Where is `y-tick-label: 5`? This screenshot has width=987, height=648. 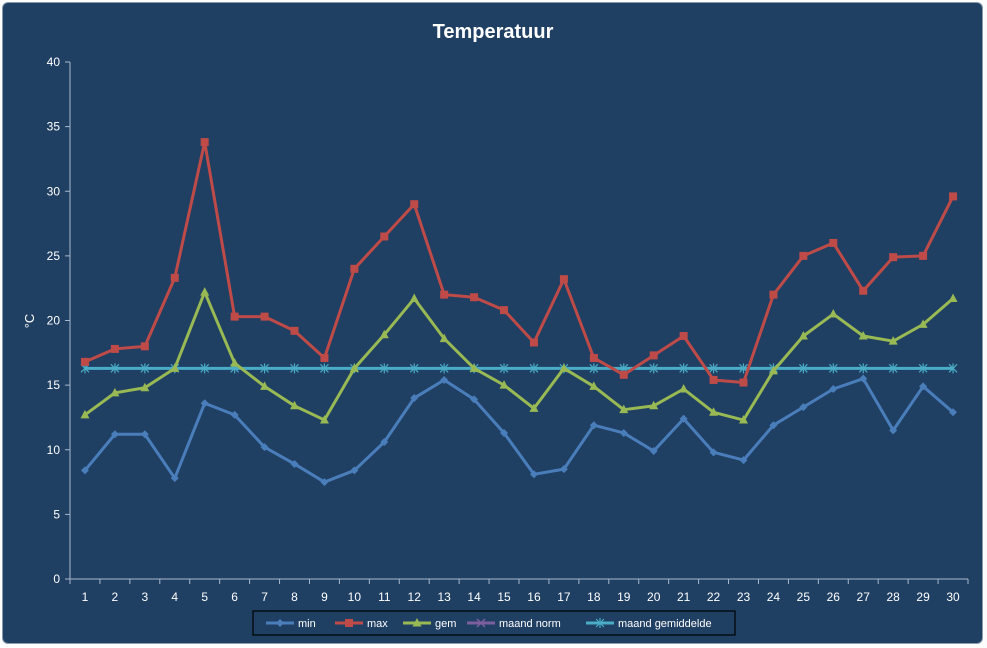
y-tick-label: 5 is located at coordinates (56, 514).